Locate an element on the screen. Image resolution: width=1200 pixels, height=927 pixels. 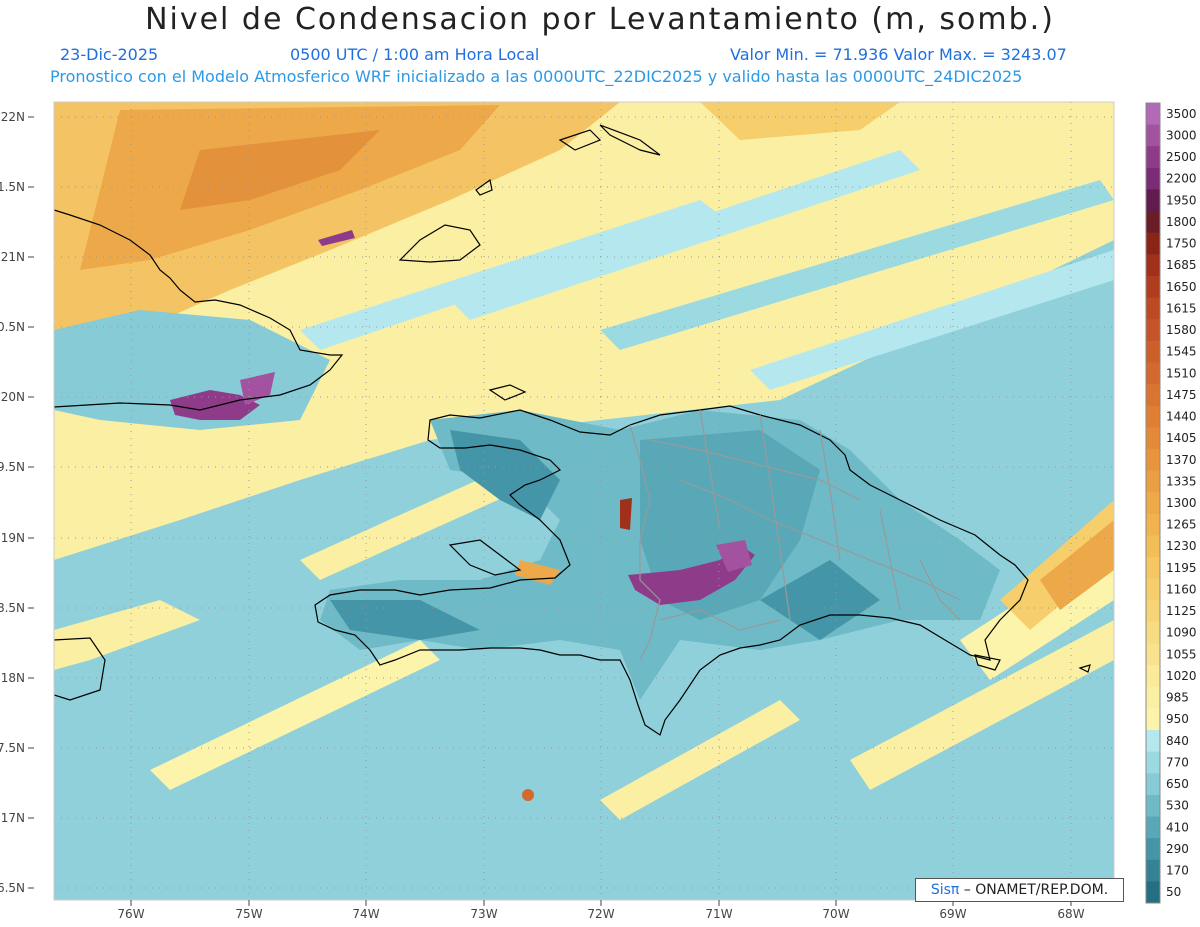
colorbar-label: 1750 is located at coordinates (1181, 244).